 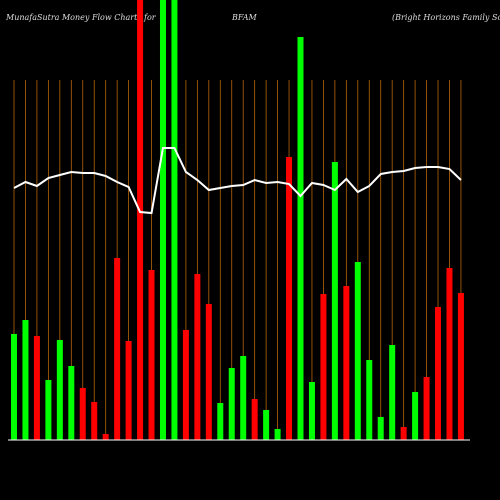 What do you see at coordinates (81, 17) in the screenshot?
I see `chart-title: MunafaSutra Money Flow Charts for` at bounding box center [81, 17].